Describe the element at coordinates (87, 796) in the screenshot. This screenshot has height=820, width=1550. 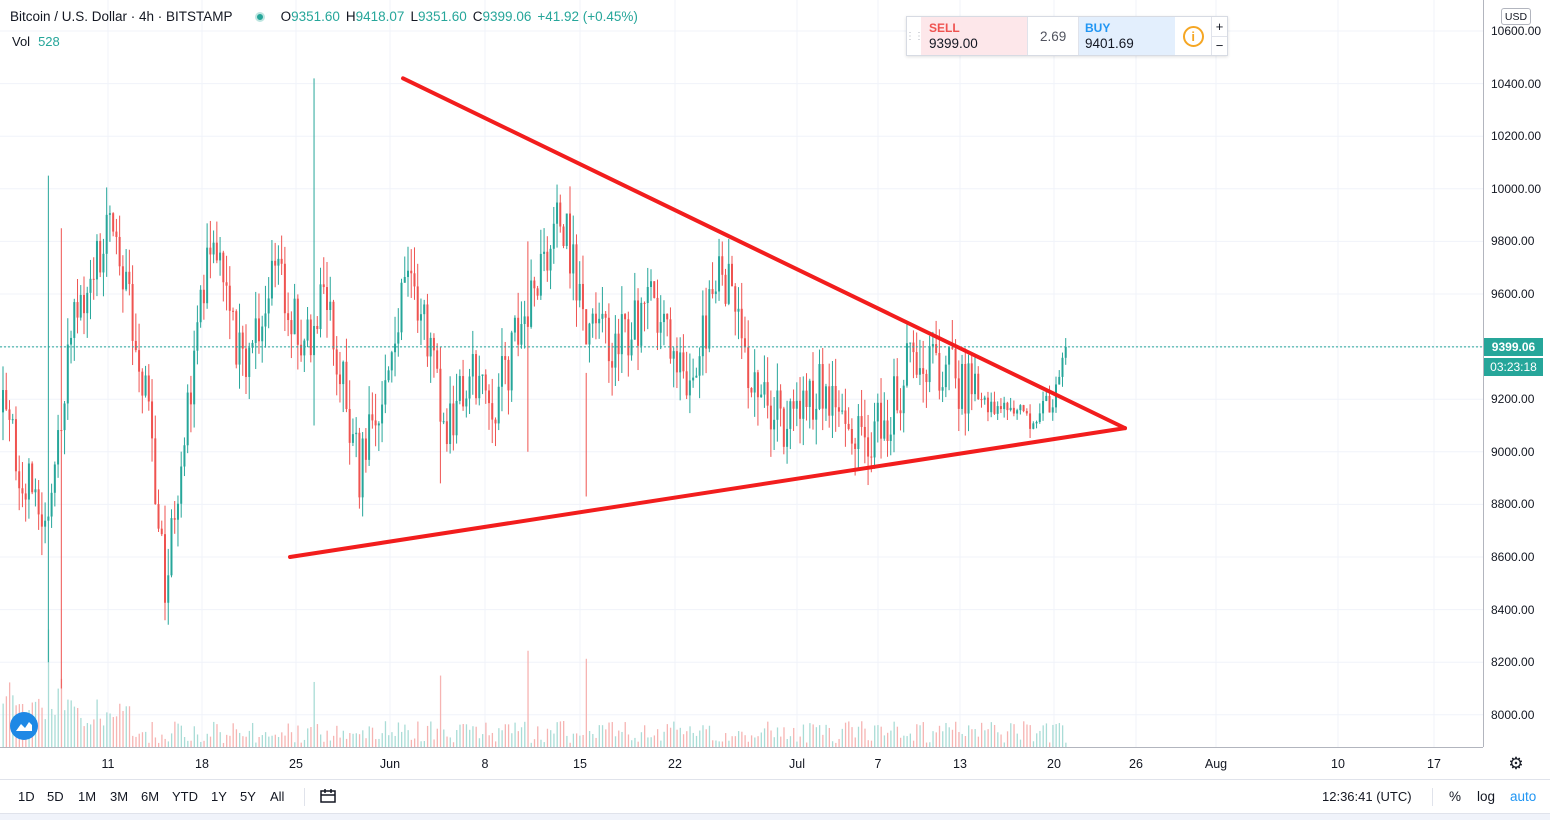
I see `range-button-1m: 1M` at that location.